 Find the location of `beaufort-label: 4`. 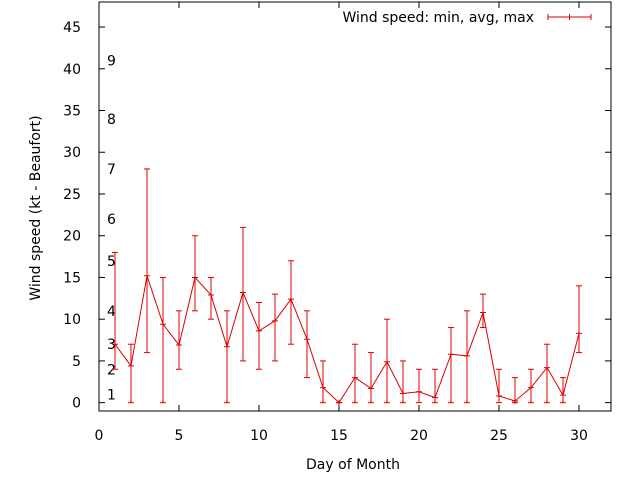

beaufort-label: 4 is located at coordinates (111, 312).